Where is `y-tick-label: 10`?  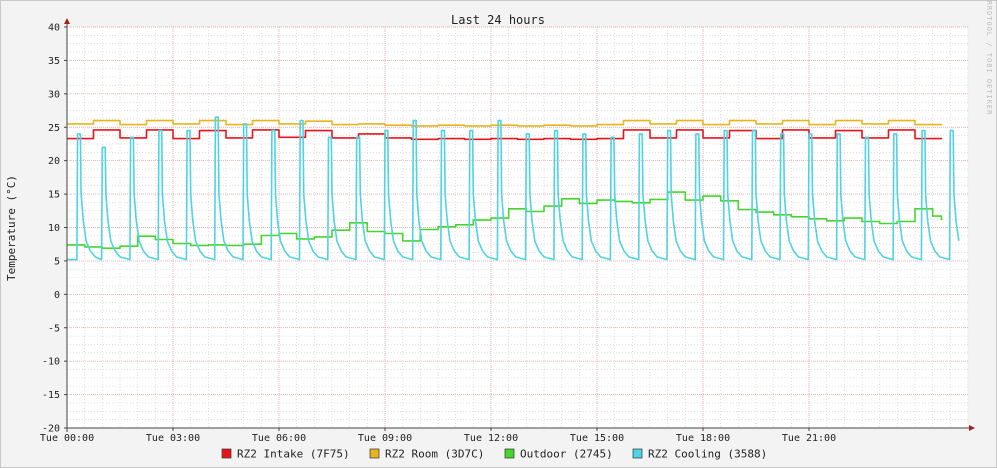
y-tick-label: 10 is located at coordinates (54, 228).